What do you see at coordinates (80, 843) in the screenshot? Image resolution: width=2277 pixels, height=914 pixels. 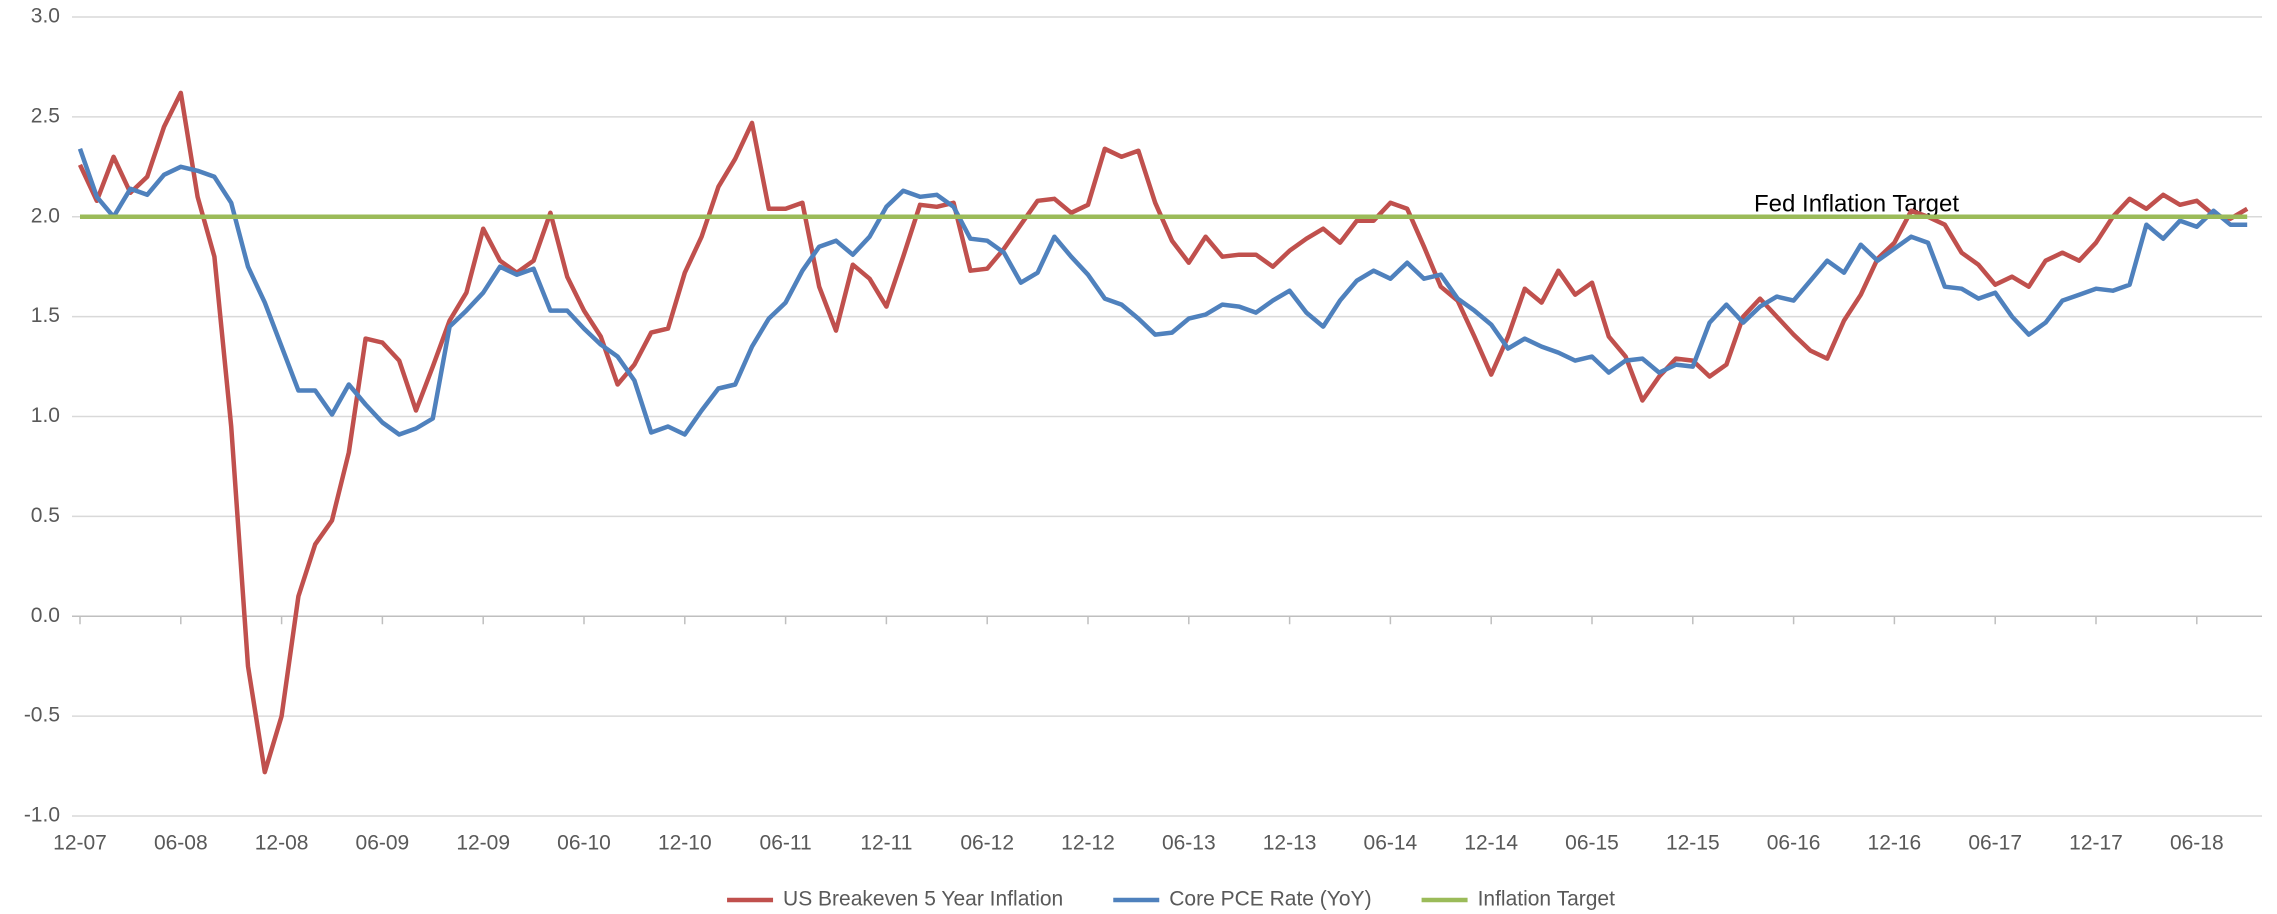 I see `x-tick-label: 12-07` at bounding box center [80, 843].